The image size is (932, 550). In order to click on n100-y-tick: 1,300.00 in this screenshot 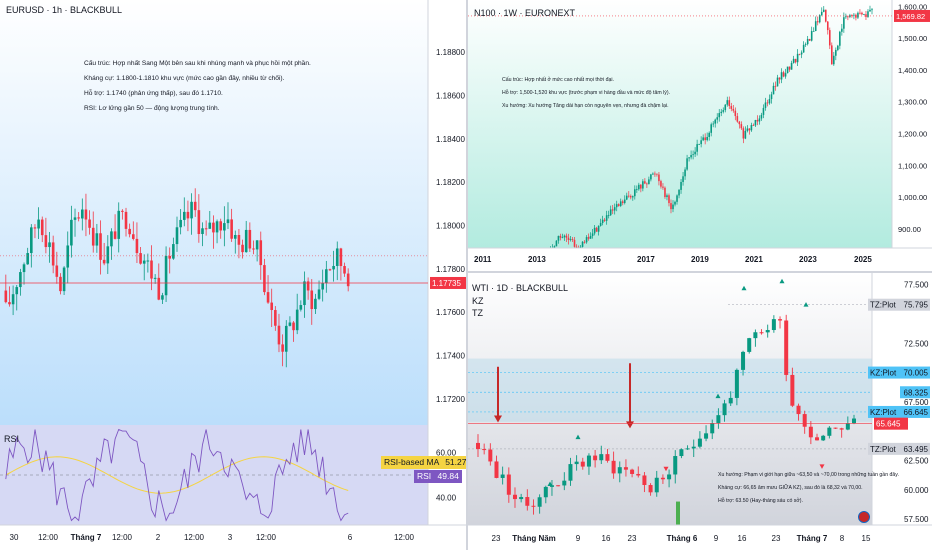, I will do `click(912, 102)`.